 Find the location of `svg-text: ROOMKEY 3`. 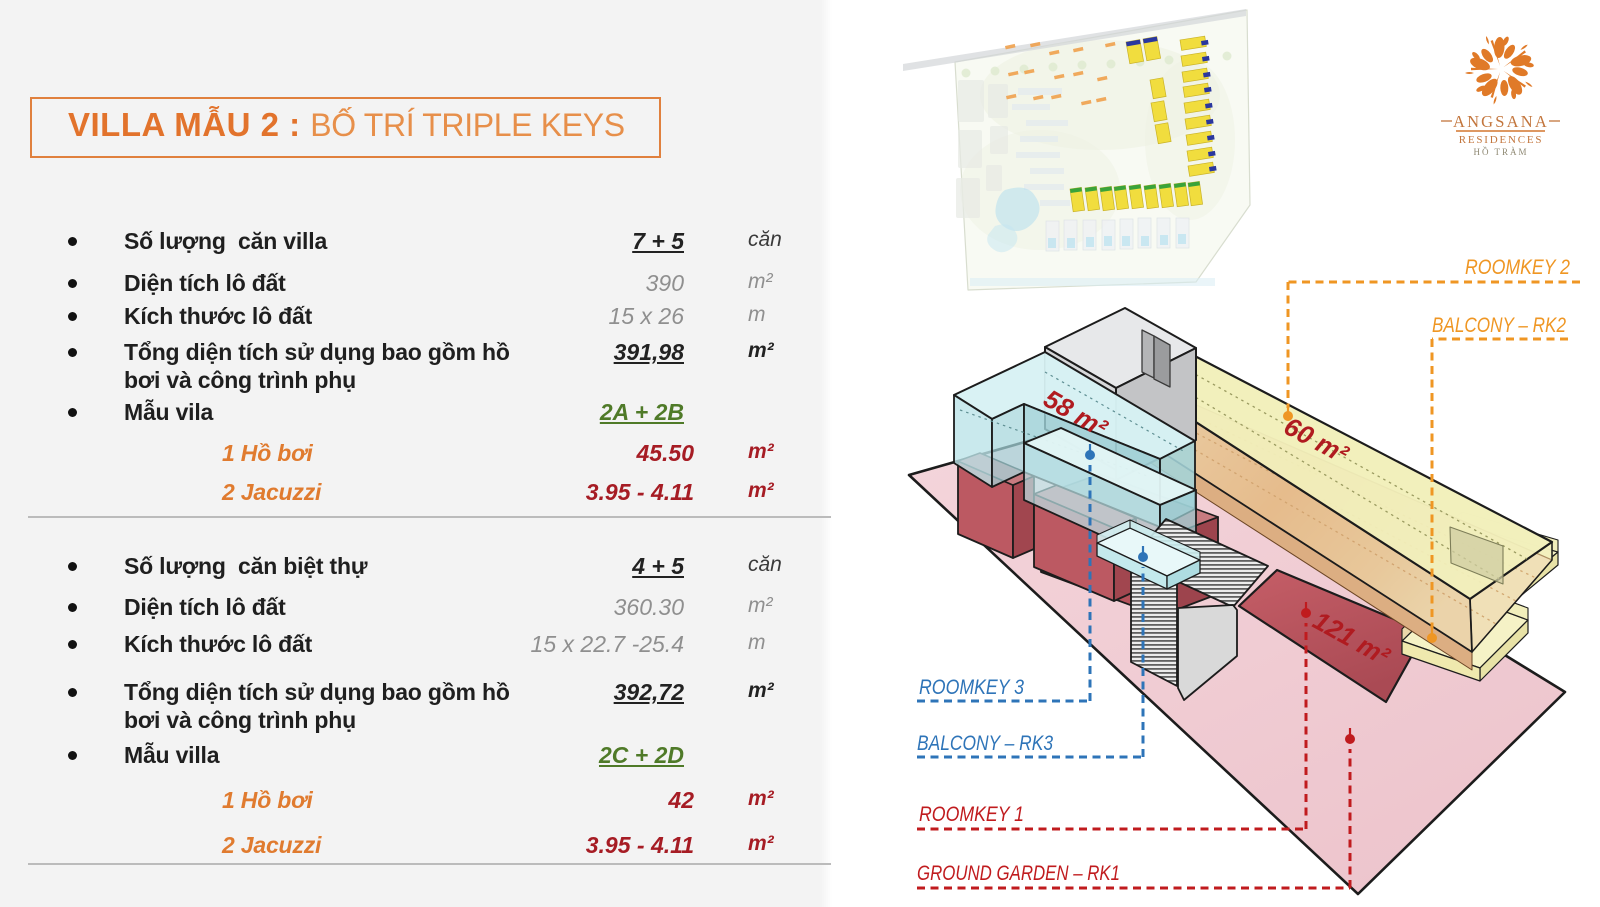

svg-text: ROOMKEY 3 is located at coordinates (971, 687).